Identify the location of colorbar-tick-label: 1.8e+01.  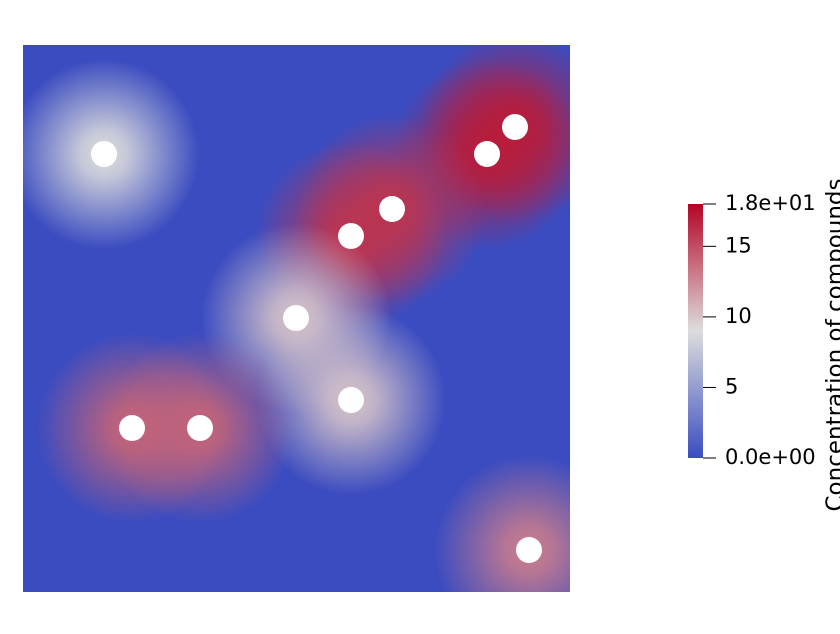
(770, 203).